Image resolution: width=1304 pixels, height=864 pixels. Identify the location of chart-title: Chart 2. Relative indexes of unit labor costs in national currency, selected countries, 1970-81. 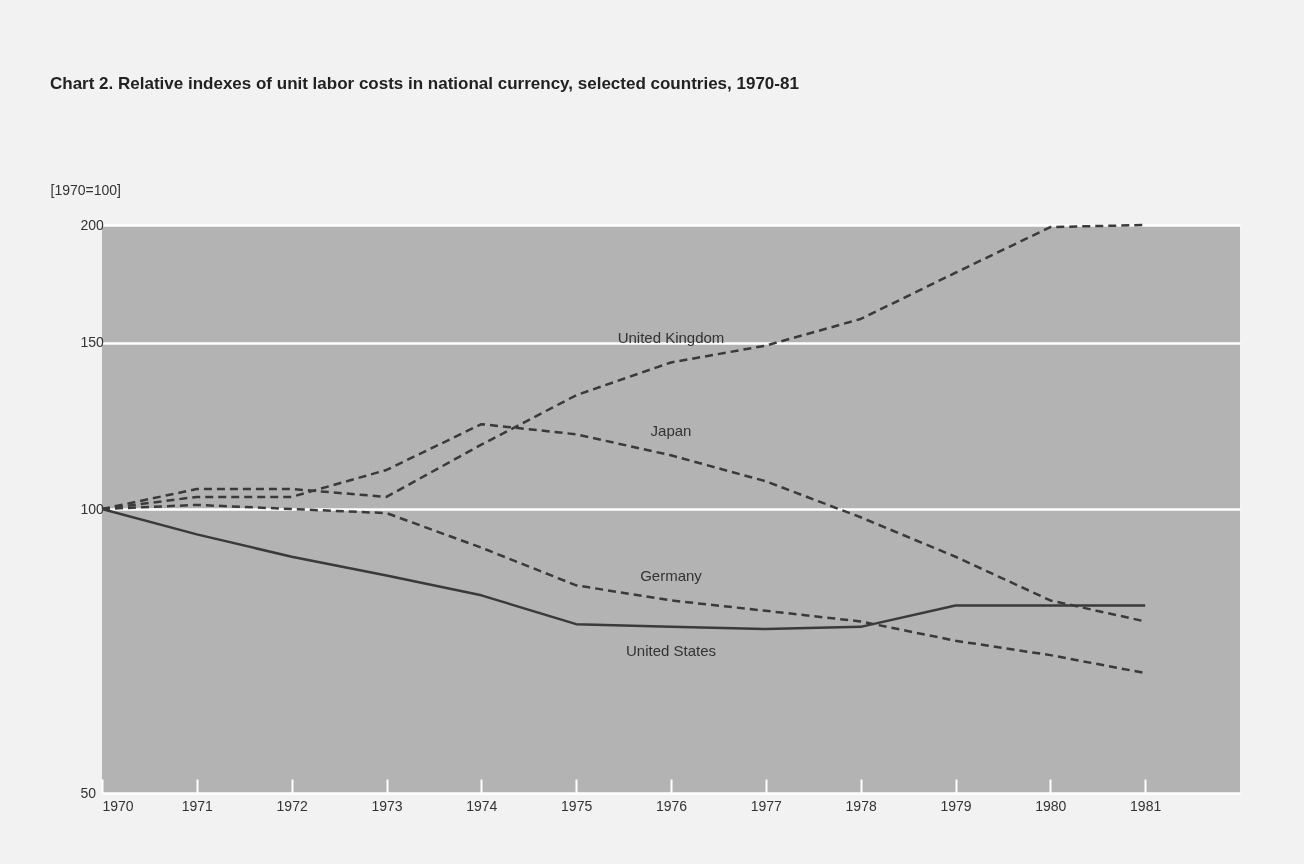
(424, 83).